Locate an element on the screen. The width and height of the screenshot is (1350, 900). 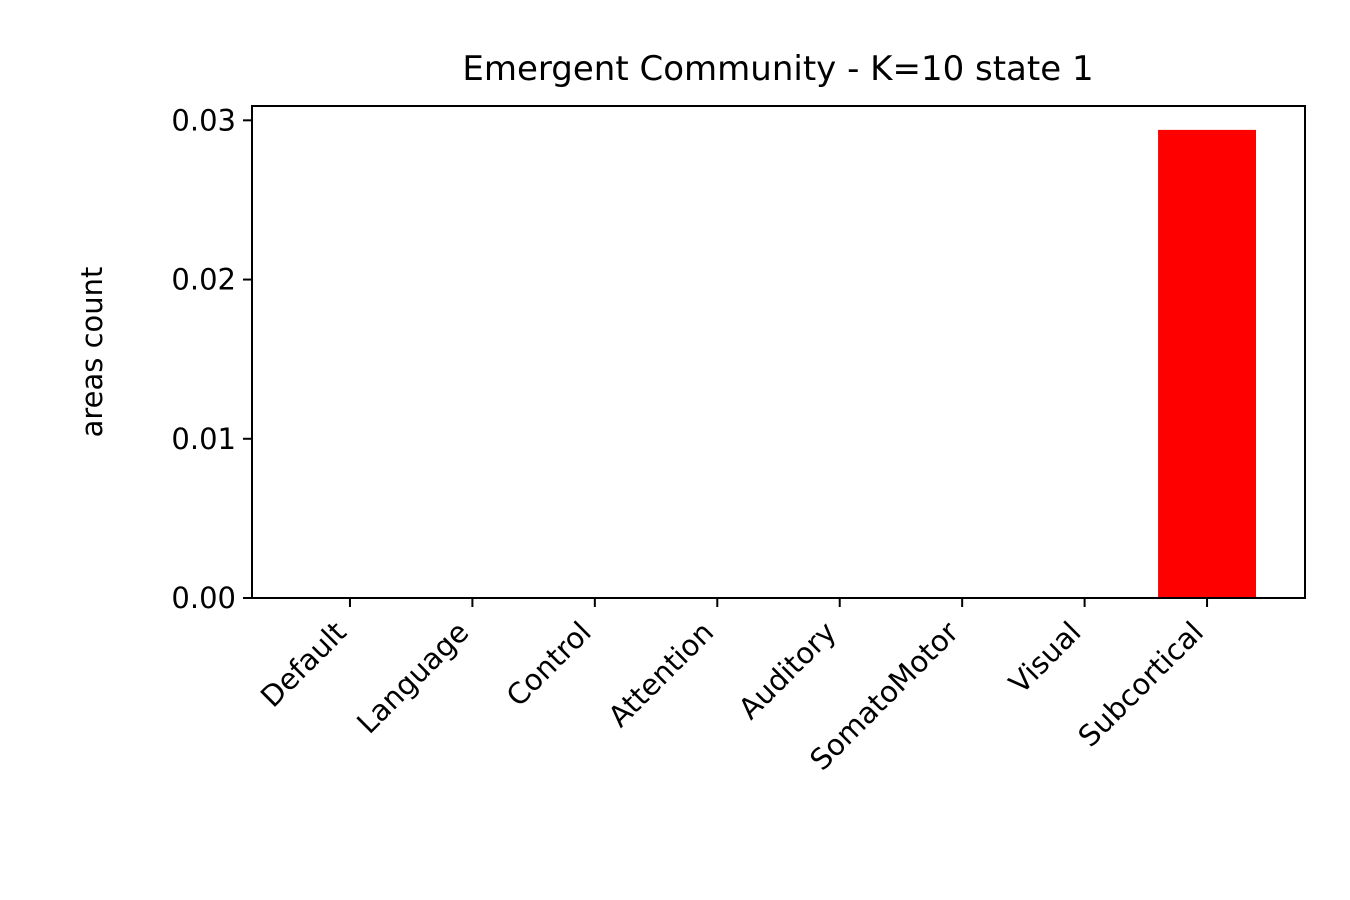
chart-title: Emergent Community - K=10 state 1 is located at coordinates (777, 69).